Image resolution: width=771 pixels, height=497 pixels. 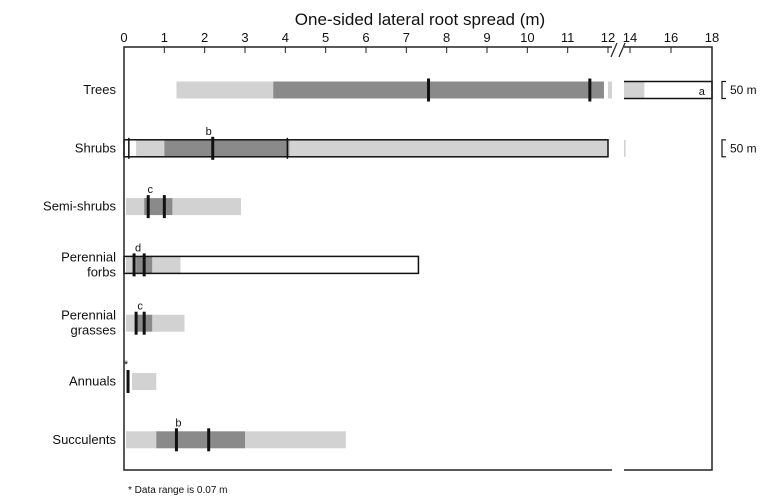 What do you see at coordinates (608, 37) in the screenshot?
I see `x-tick-label: 12` at bounding box center [608, 37].